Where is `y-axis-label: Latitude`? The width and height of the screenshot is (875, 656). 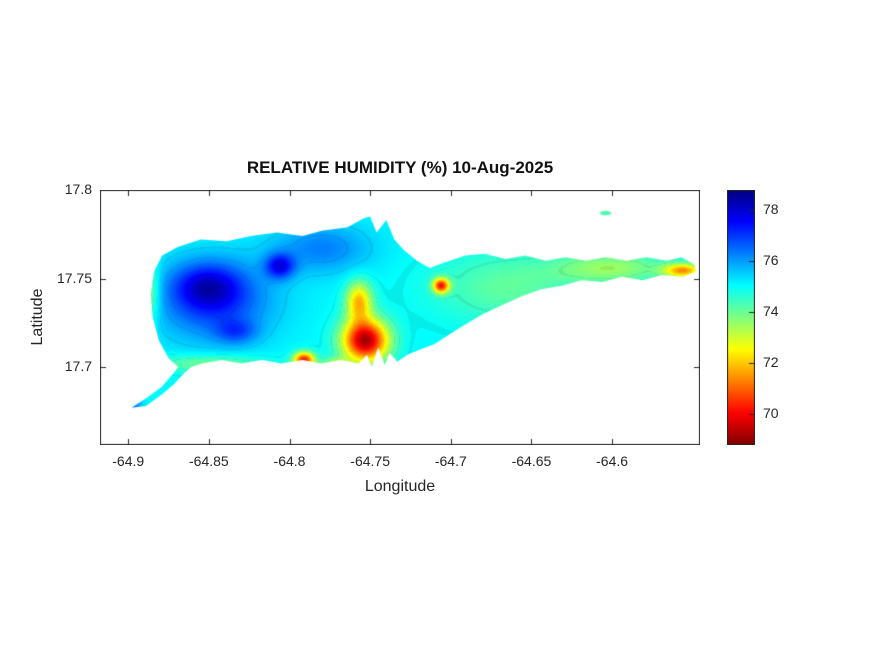
y-axis-label: Latitude is located at coordinates (37, 317).